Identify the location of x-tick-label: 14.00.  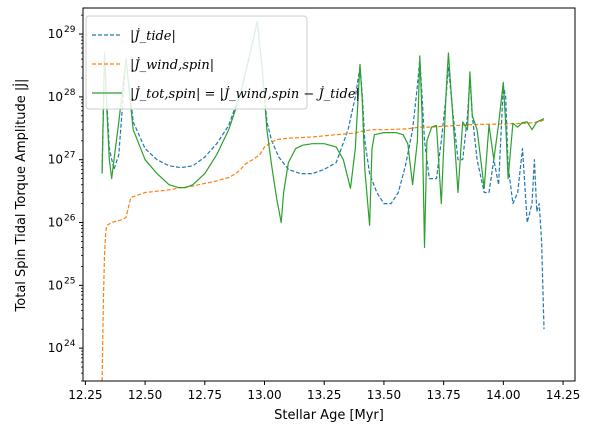
(503, 395).